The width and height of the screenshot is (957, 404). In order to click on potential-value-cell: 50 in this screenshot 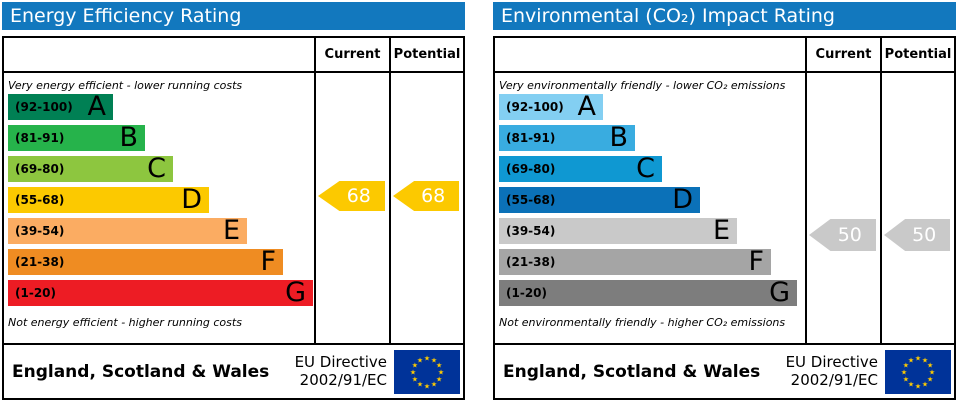, I will do `click(917, 208)`.